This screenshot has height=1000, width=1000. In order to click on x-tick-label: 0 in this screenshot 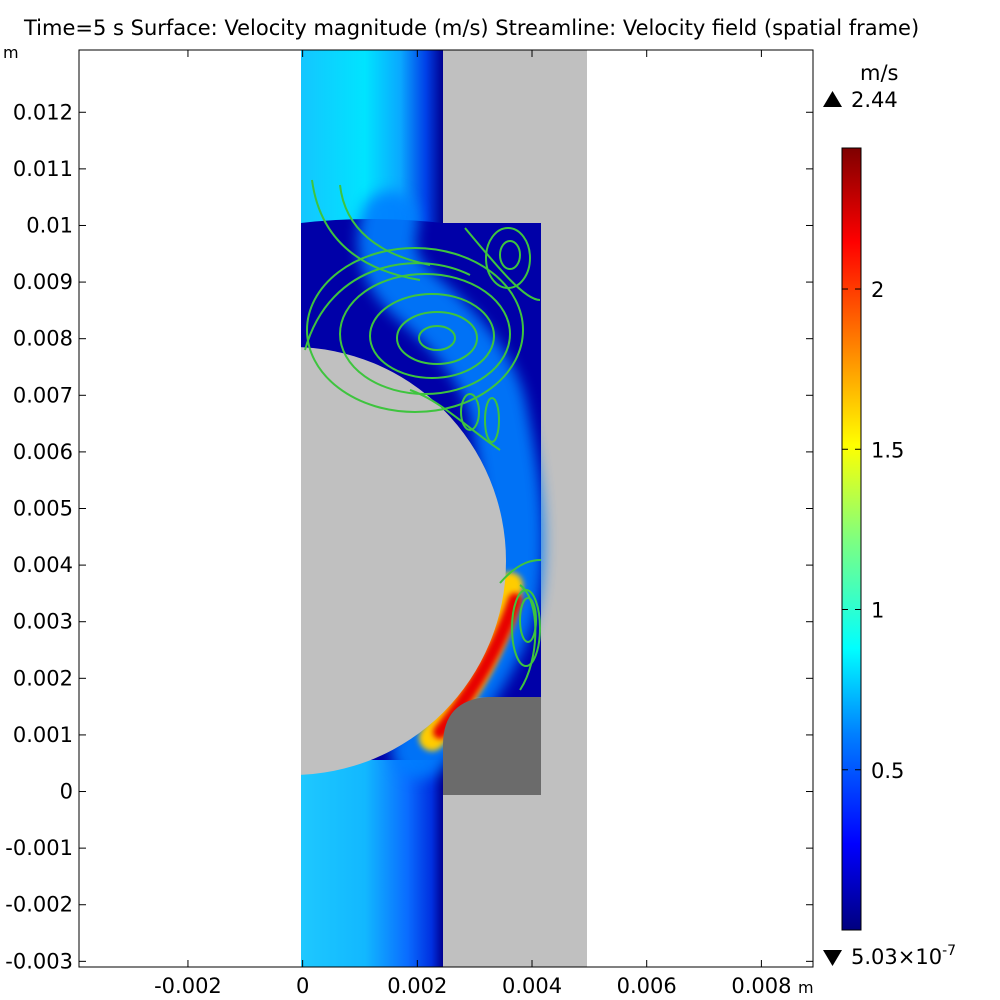, I will do `click(302, 986)`.